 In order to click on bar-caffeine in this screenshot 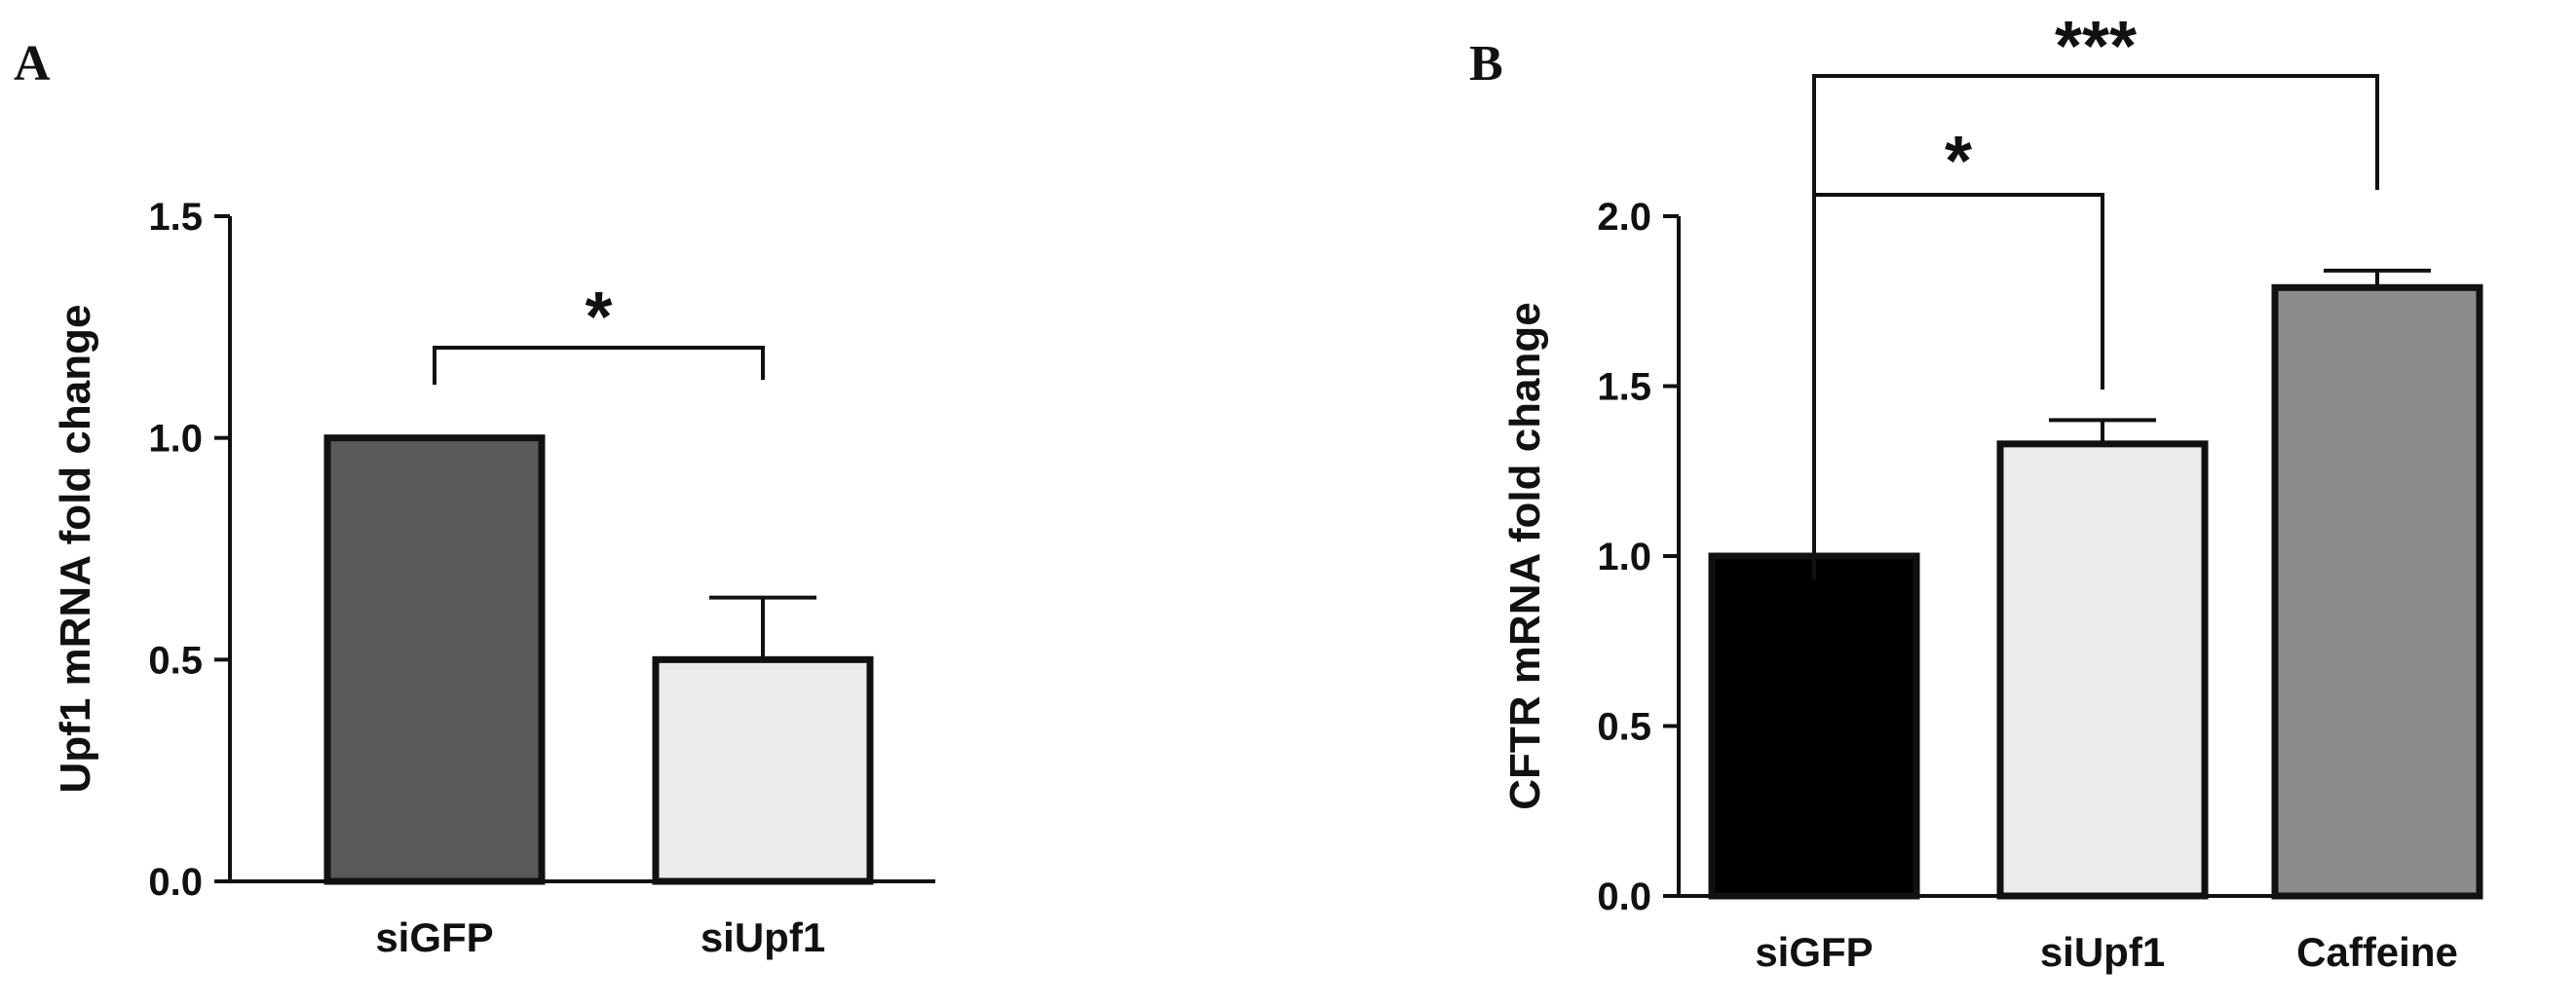, I will do `click(2377, 591)`.